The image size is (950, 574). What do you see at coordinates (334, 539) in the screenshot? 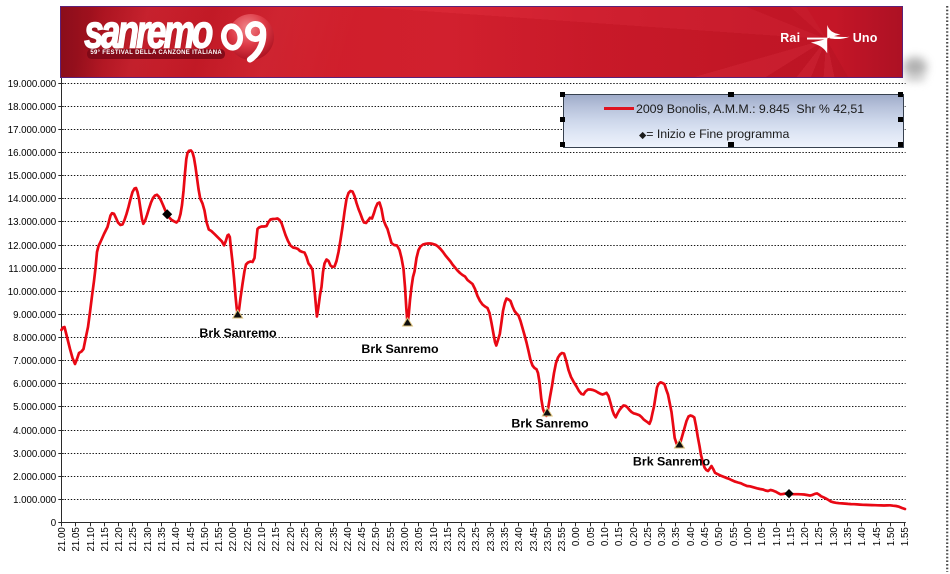
I see `svg-text: 22.35` at bounding box center [334, 539].